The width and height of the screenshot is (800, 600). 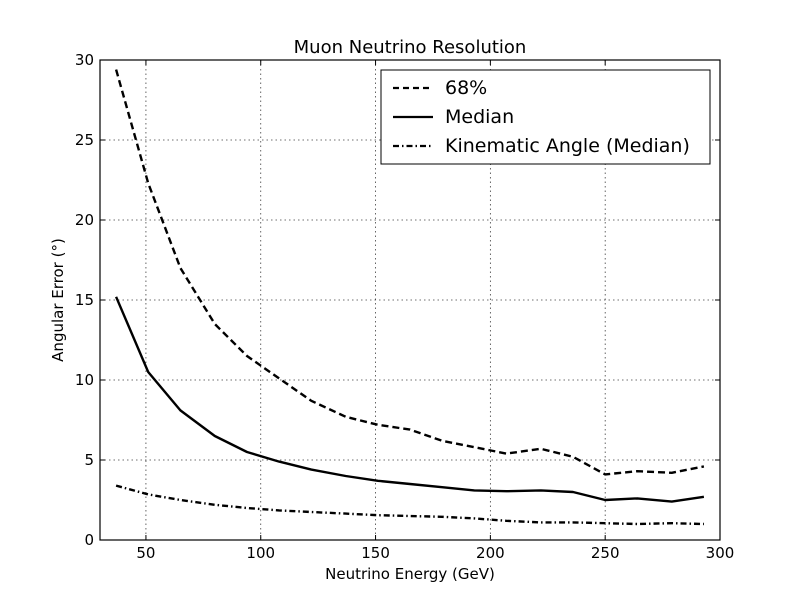 I want to click on legend-label-68: 68%, so click(x=466, y=88).